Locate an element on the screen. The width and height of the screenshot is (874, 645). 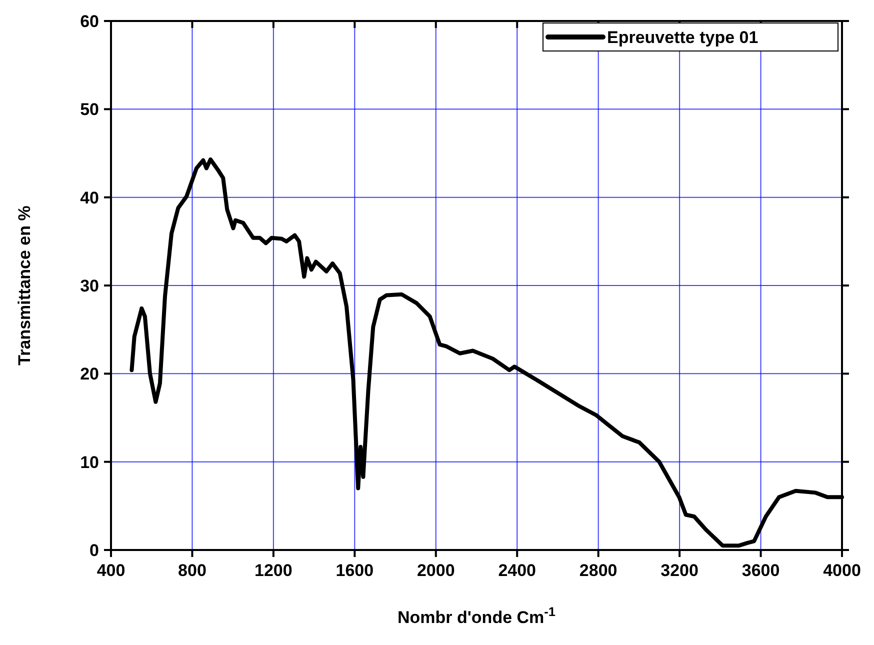
y-tick-label: 10 is located at coordinates (89, 462).